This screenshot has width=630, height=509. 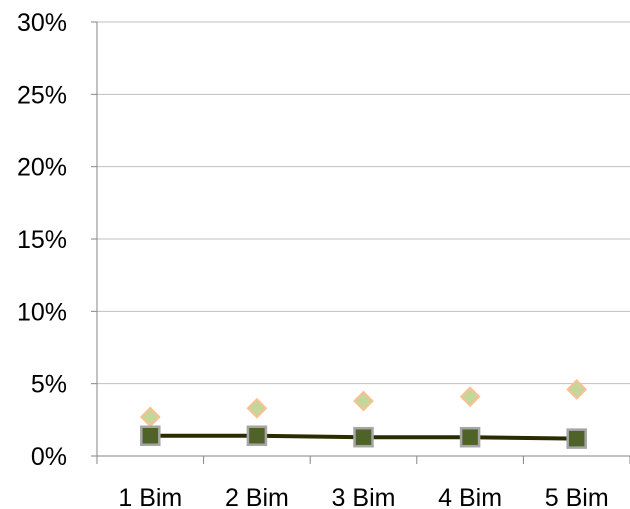 What do you see at coordinates (42, 168) in the screenshot?
I see `y-tick-label: 20%` at bounding box center [42, 168].